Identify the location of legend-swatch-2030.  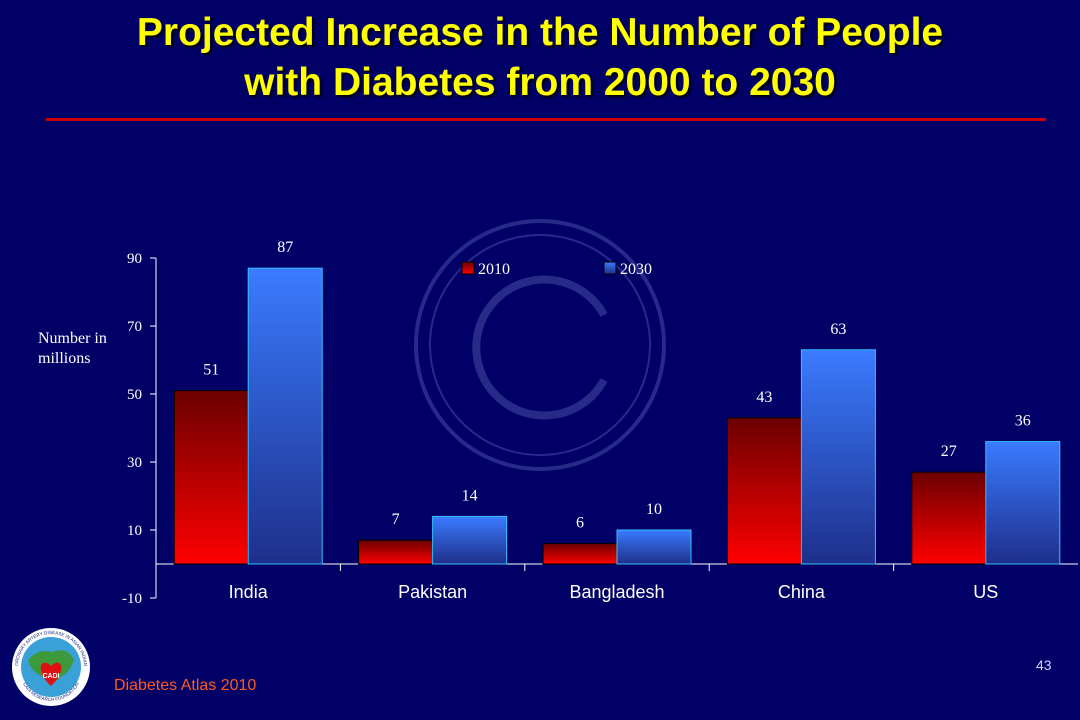
(610, 268).